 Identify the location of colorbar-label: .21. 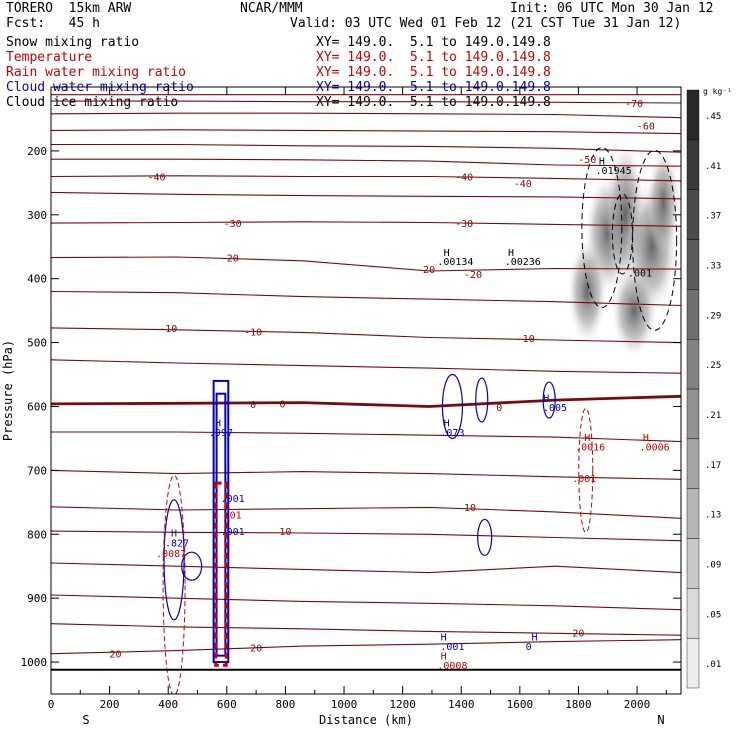
(713, 416).